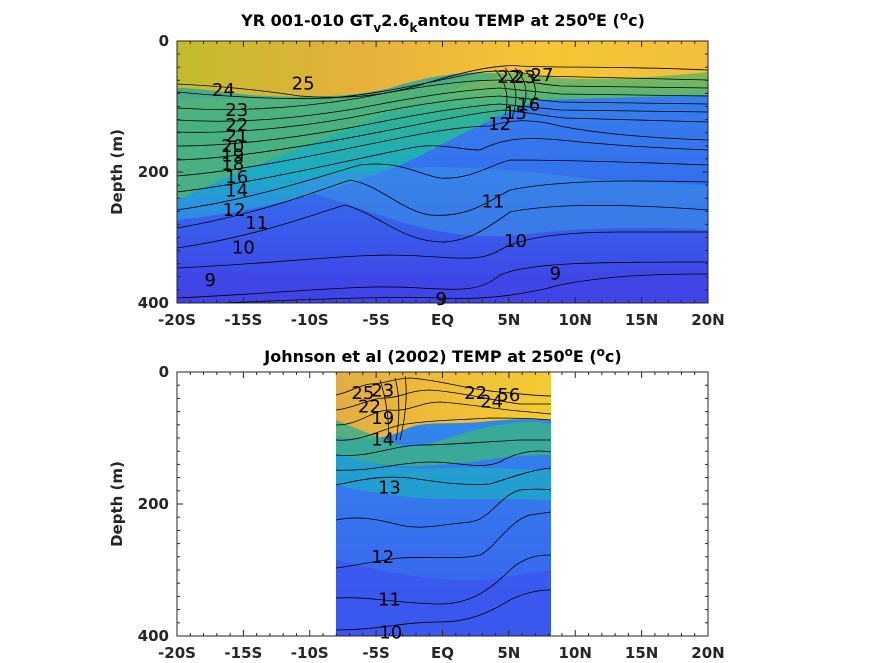 This screenshot has height=663, width=884. I want to click on obs-contours, so click(443, 503).